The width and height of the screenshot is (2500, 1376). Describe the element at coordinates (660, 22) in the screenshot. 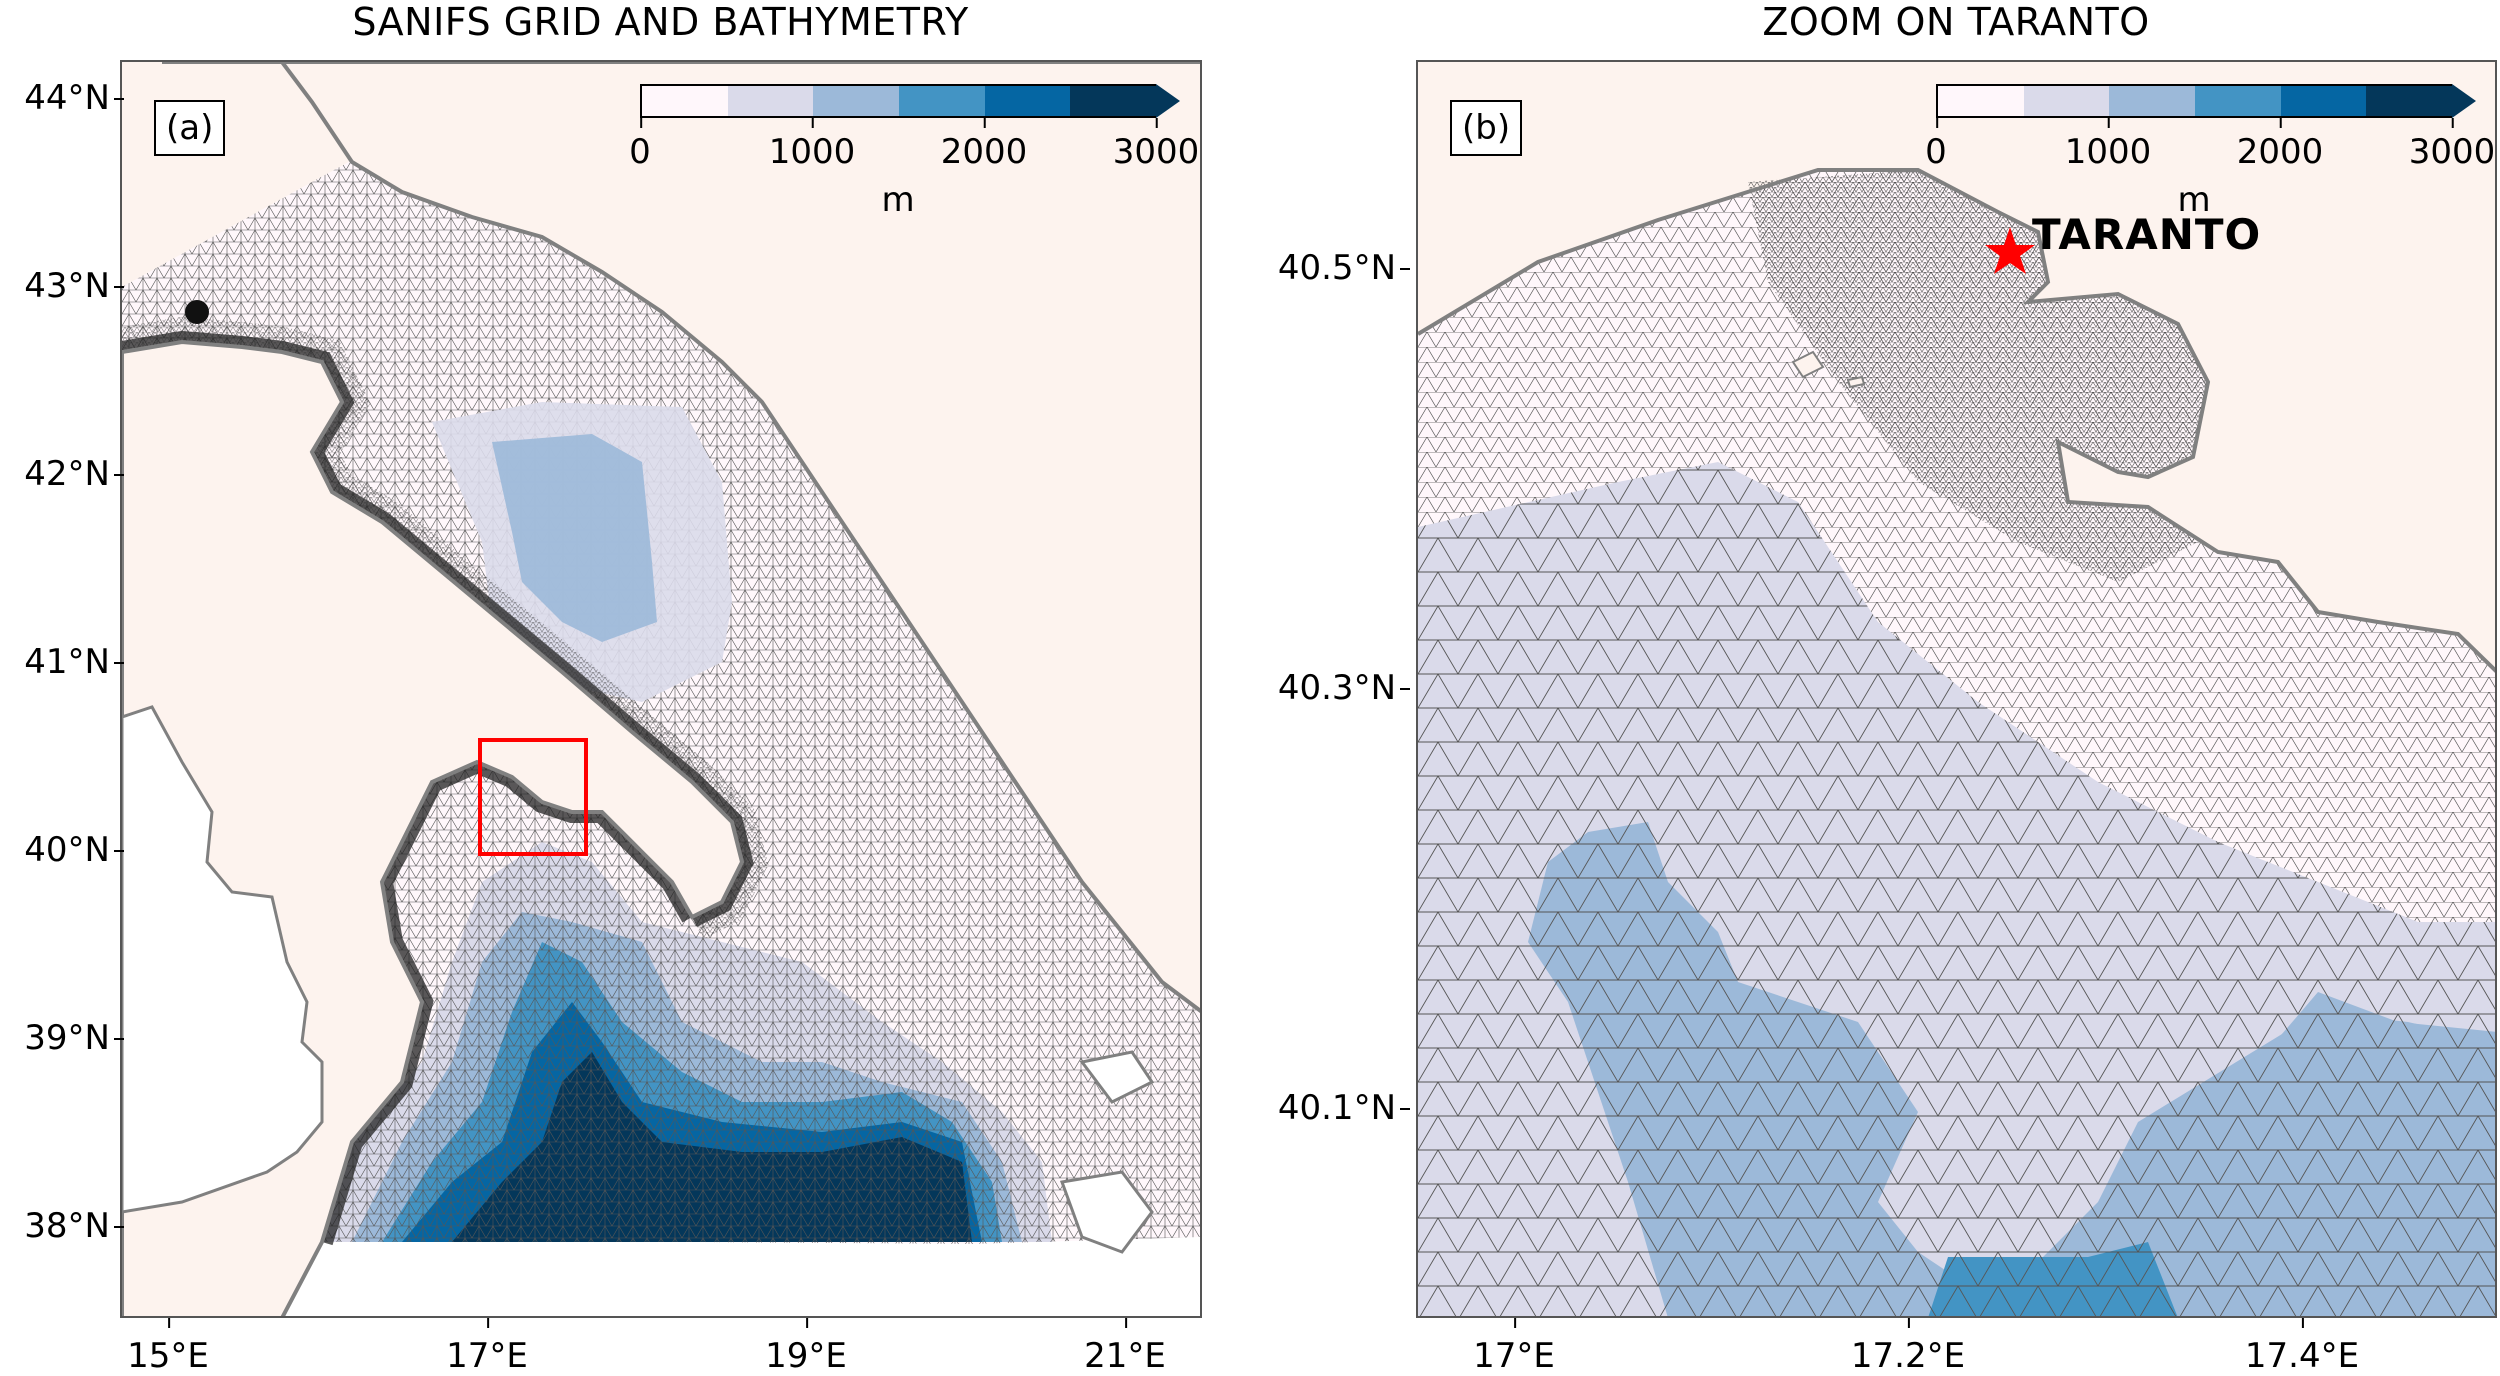

I see `panel-a-title: SANIFS GRID AND BATHYMETRY` at that location.